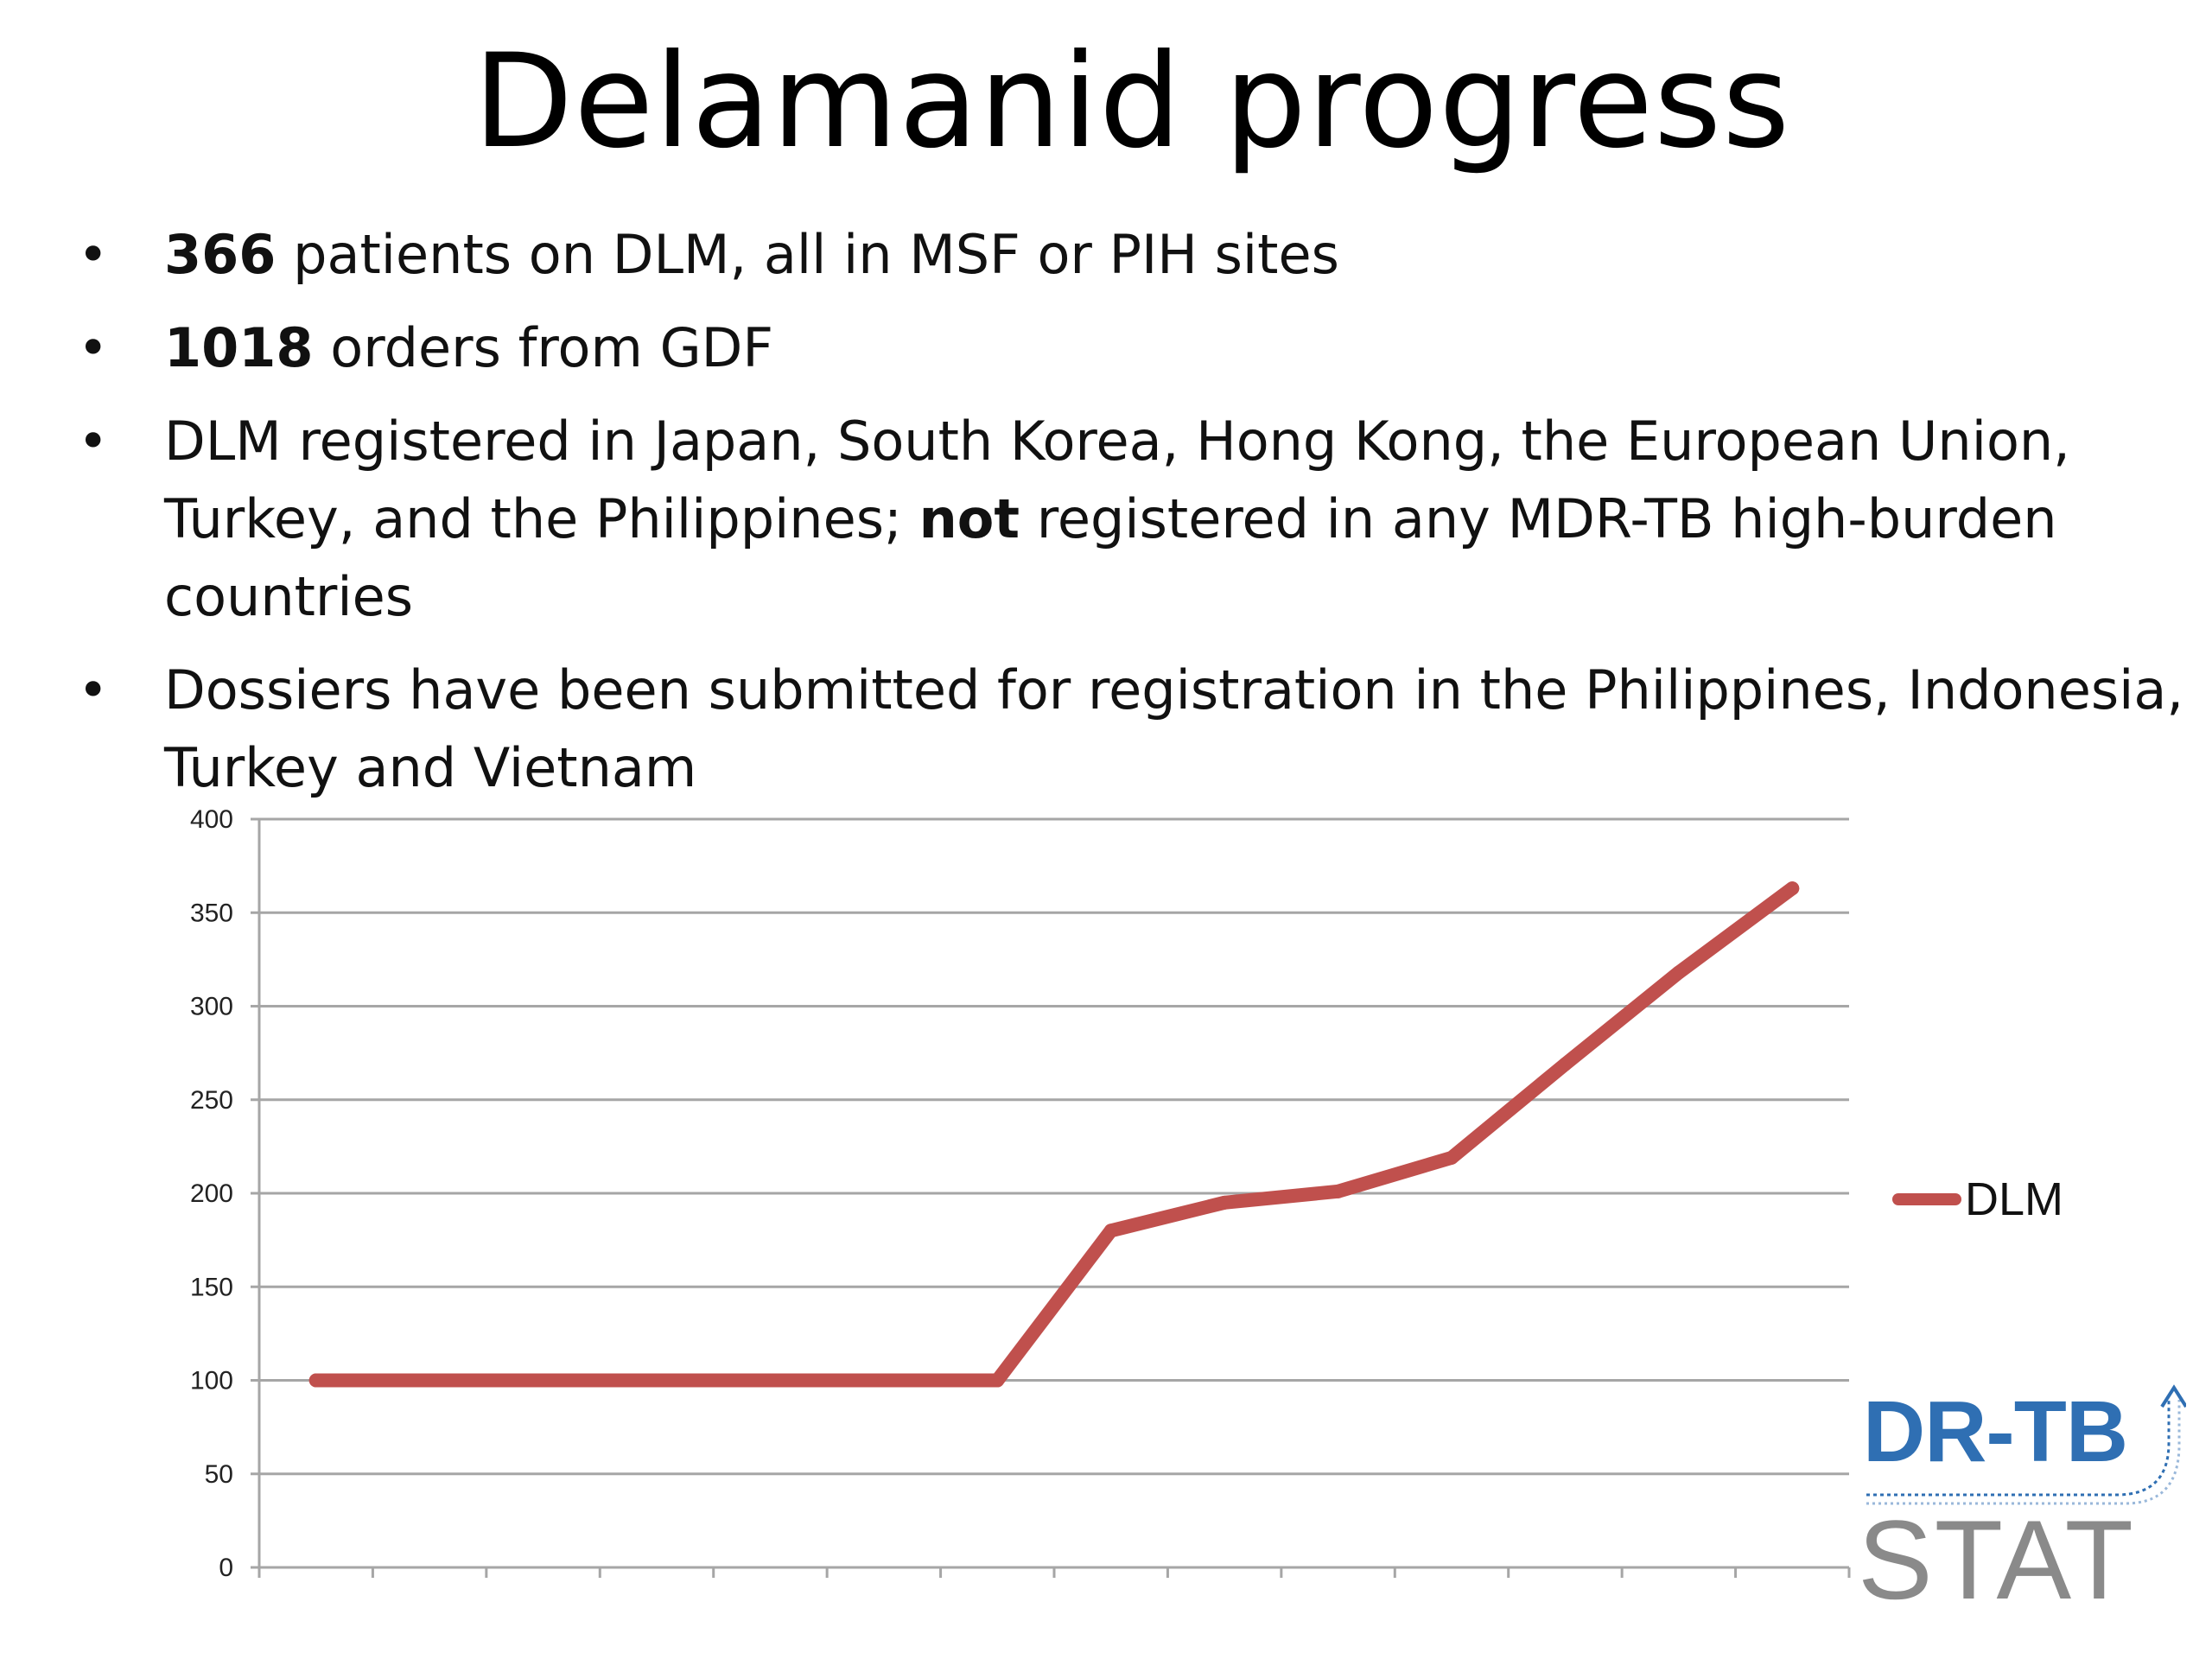  I want to click on logo-line1: DR-TB, so click(1995, 1431).